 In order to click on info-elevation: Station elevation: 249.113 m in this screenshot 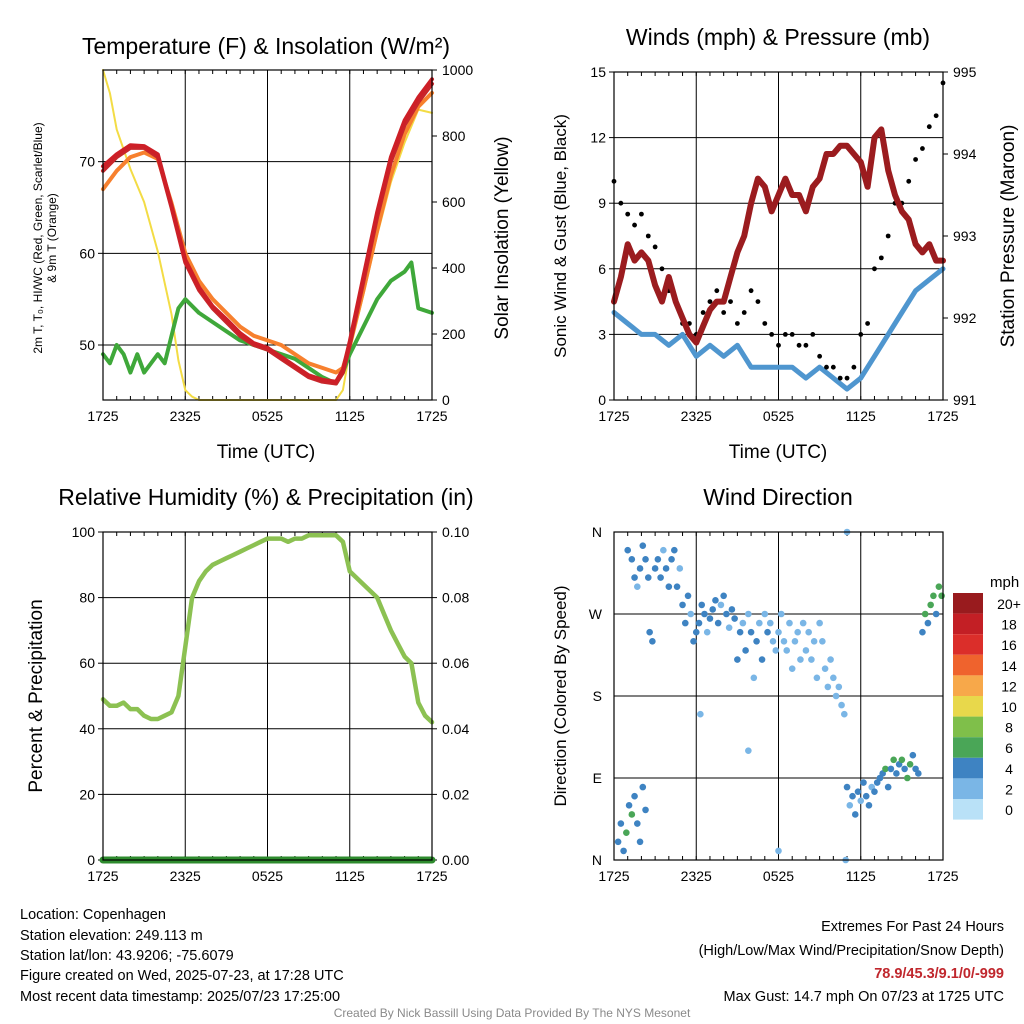, I will do `click(111, 936)`.